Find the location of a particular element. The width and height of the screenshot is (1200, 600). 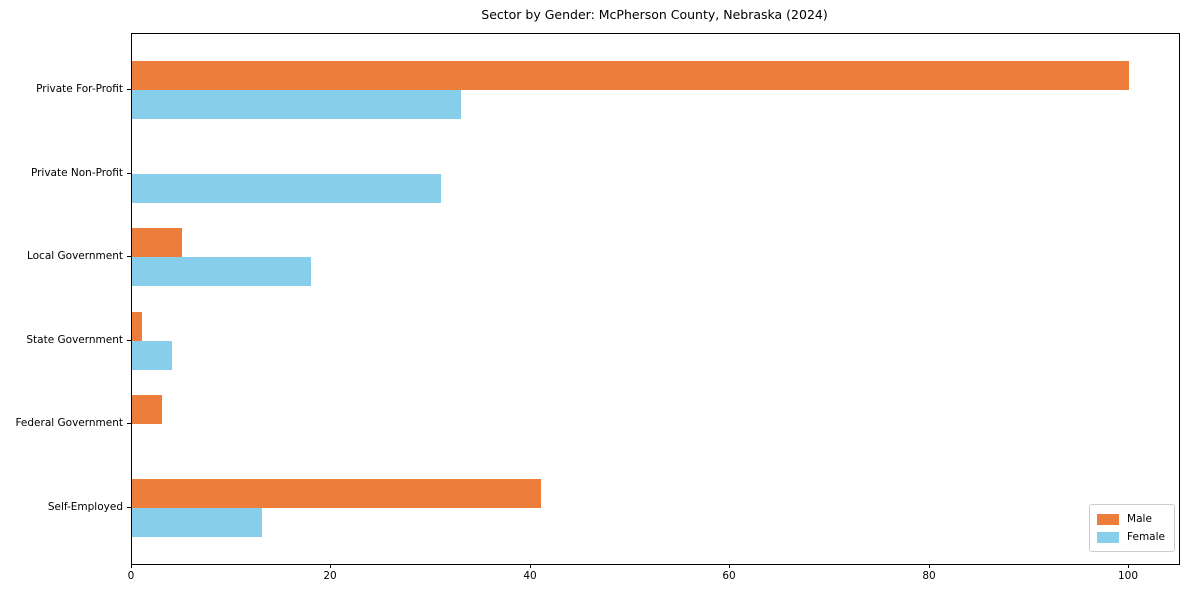

x-tick-label-0: 0 is located at coordinates (131, 576).